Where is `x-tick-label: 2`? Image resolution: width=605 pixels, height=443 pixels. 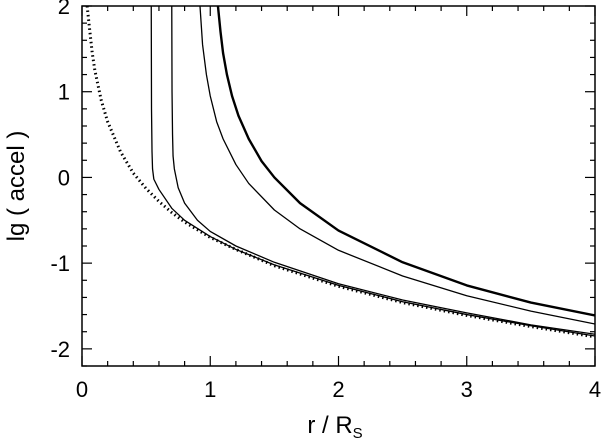
x-tick-label: 2 is located at coordinates (338, 389).